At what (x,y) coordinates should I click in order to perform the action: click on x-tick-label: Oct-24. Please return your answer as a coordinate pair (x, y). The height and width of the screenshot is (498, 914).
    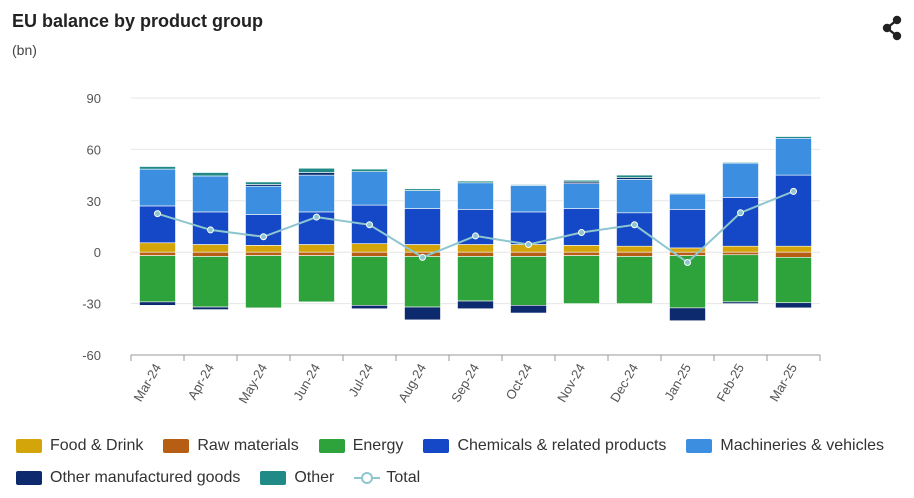
    Looking at the image, I should click on (519, 381).